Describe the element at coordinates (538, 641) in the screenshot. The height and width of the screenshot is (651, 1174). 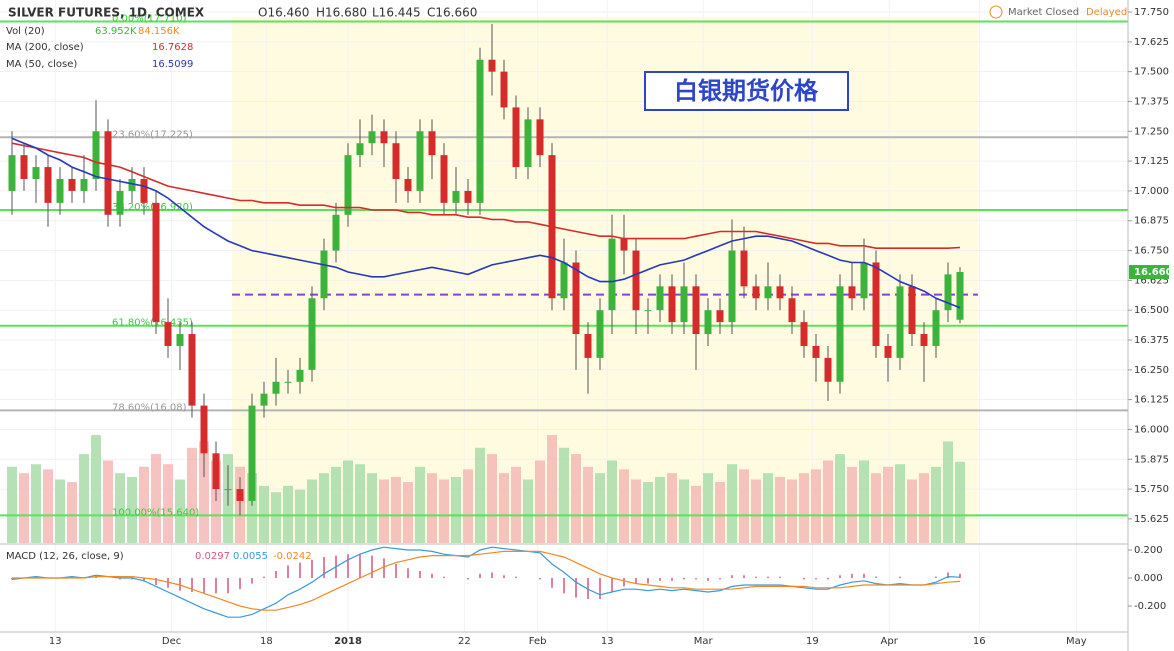
I see `x-tick-label: Feb` at that location.